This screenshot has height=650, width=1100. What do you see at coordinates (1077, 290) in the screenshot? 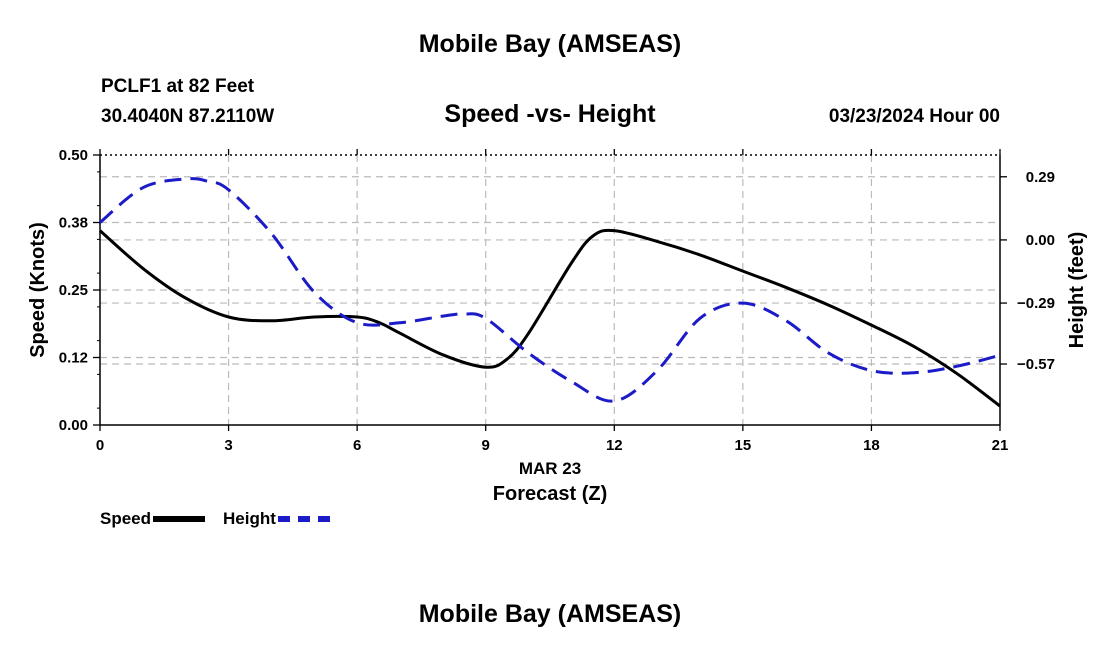
I see `y-axis-title-right: Height (feet)` at bounding box center [1077, 290].